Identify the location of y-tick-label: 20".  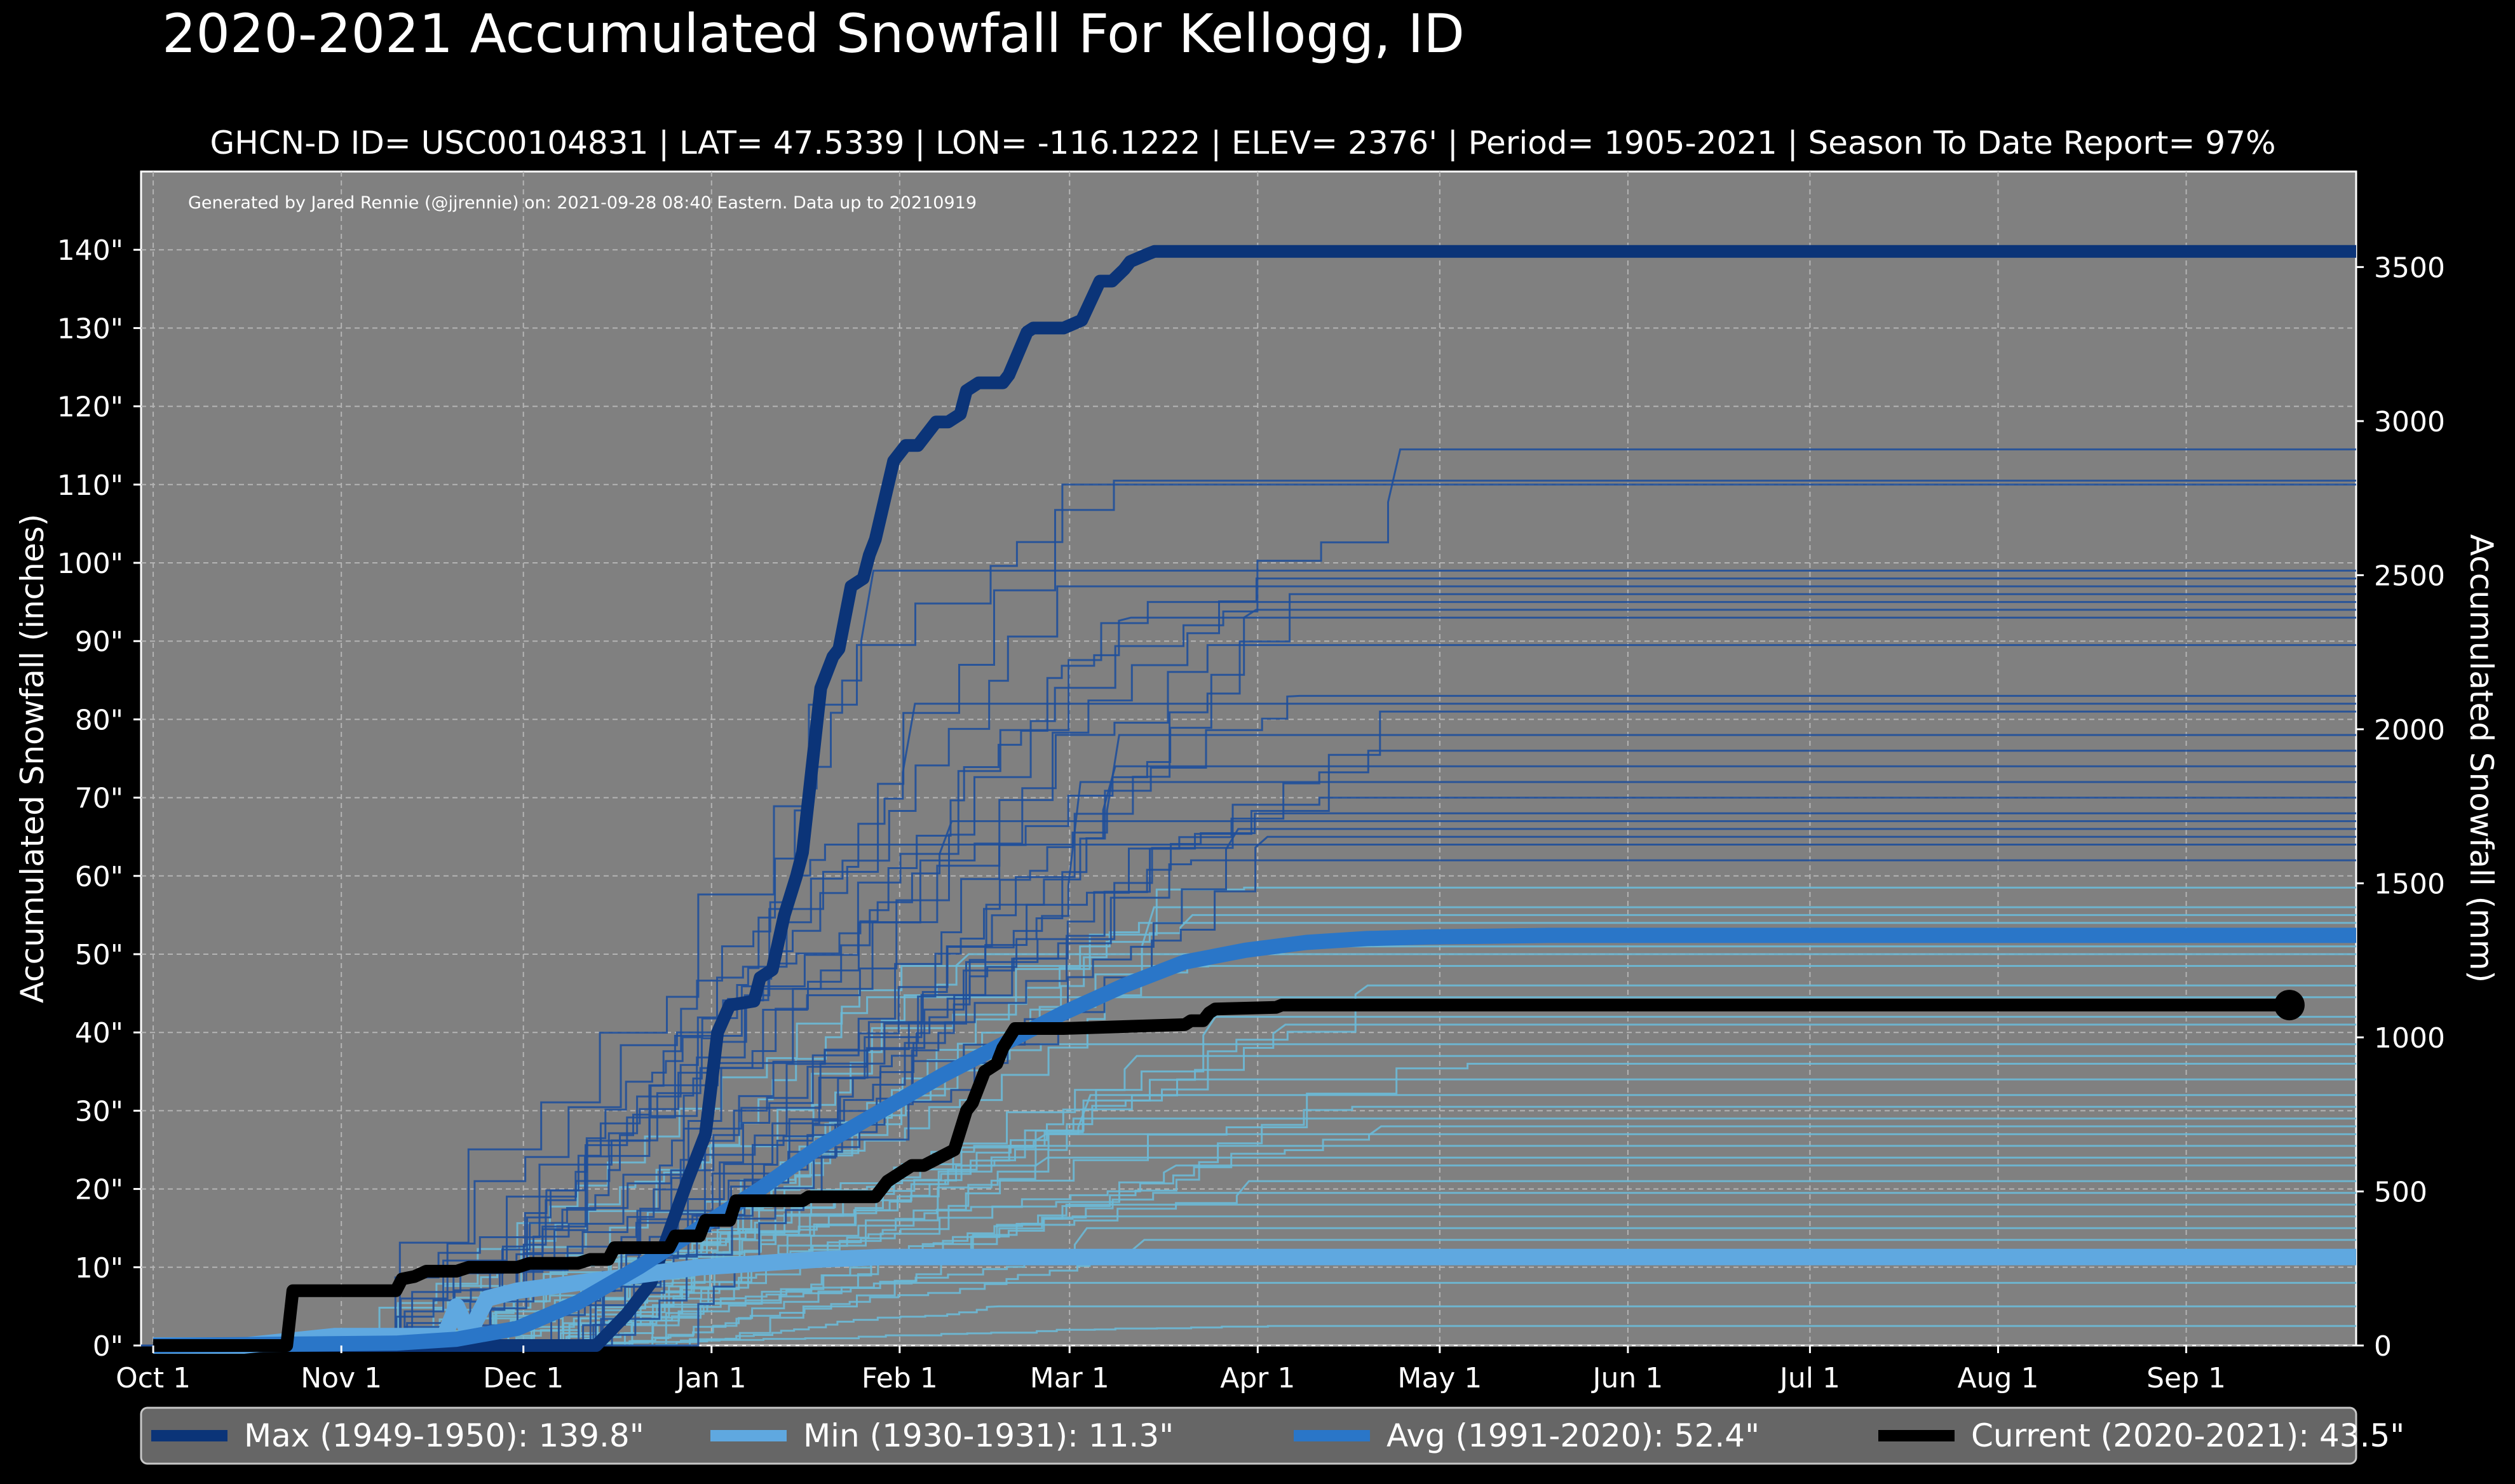
(99, 1190).